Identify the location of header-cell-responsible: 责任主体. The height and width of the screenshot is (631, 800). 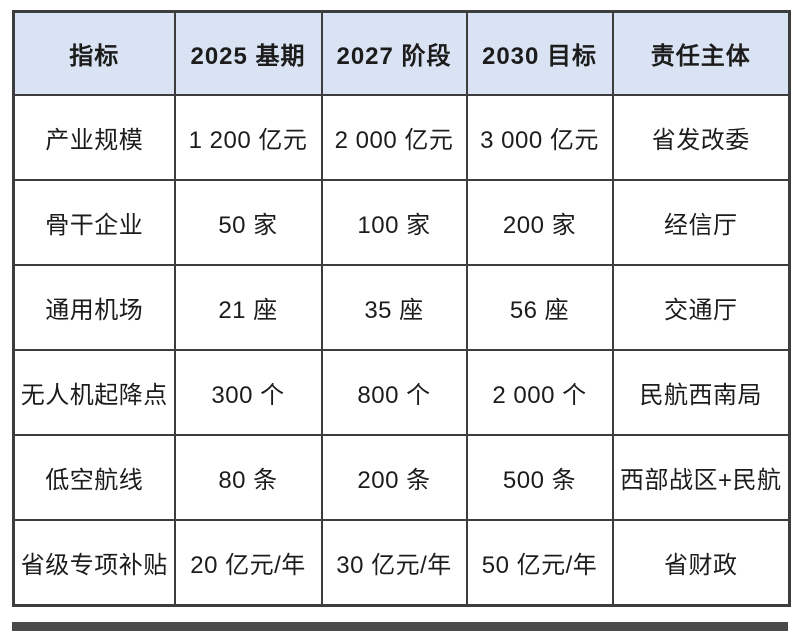
(701, 53).